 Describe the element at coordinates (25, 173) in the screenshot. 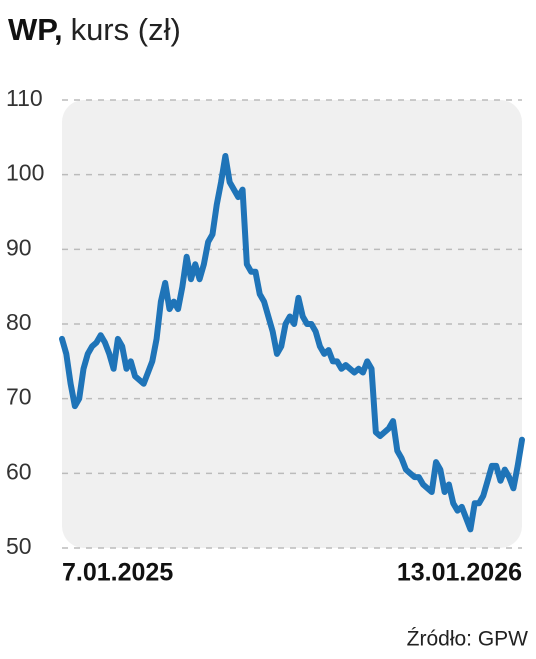

I see `y-tick-label: 100` at that location.